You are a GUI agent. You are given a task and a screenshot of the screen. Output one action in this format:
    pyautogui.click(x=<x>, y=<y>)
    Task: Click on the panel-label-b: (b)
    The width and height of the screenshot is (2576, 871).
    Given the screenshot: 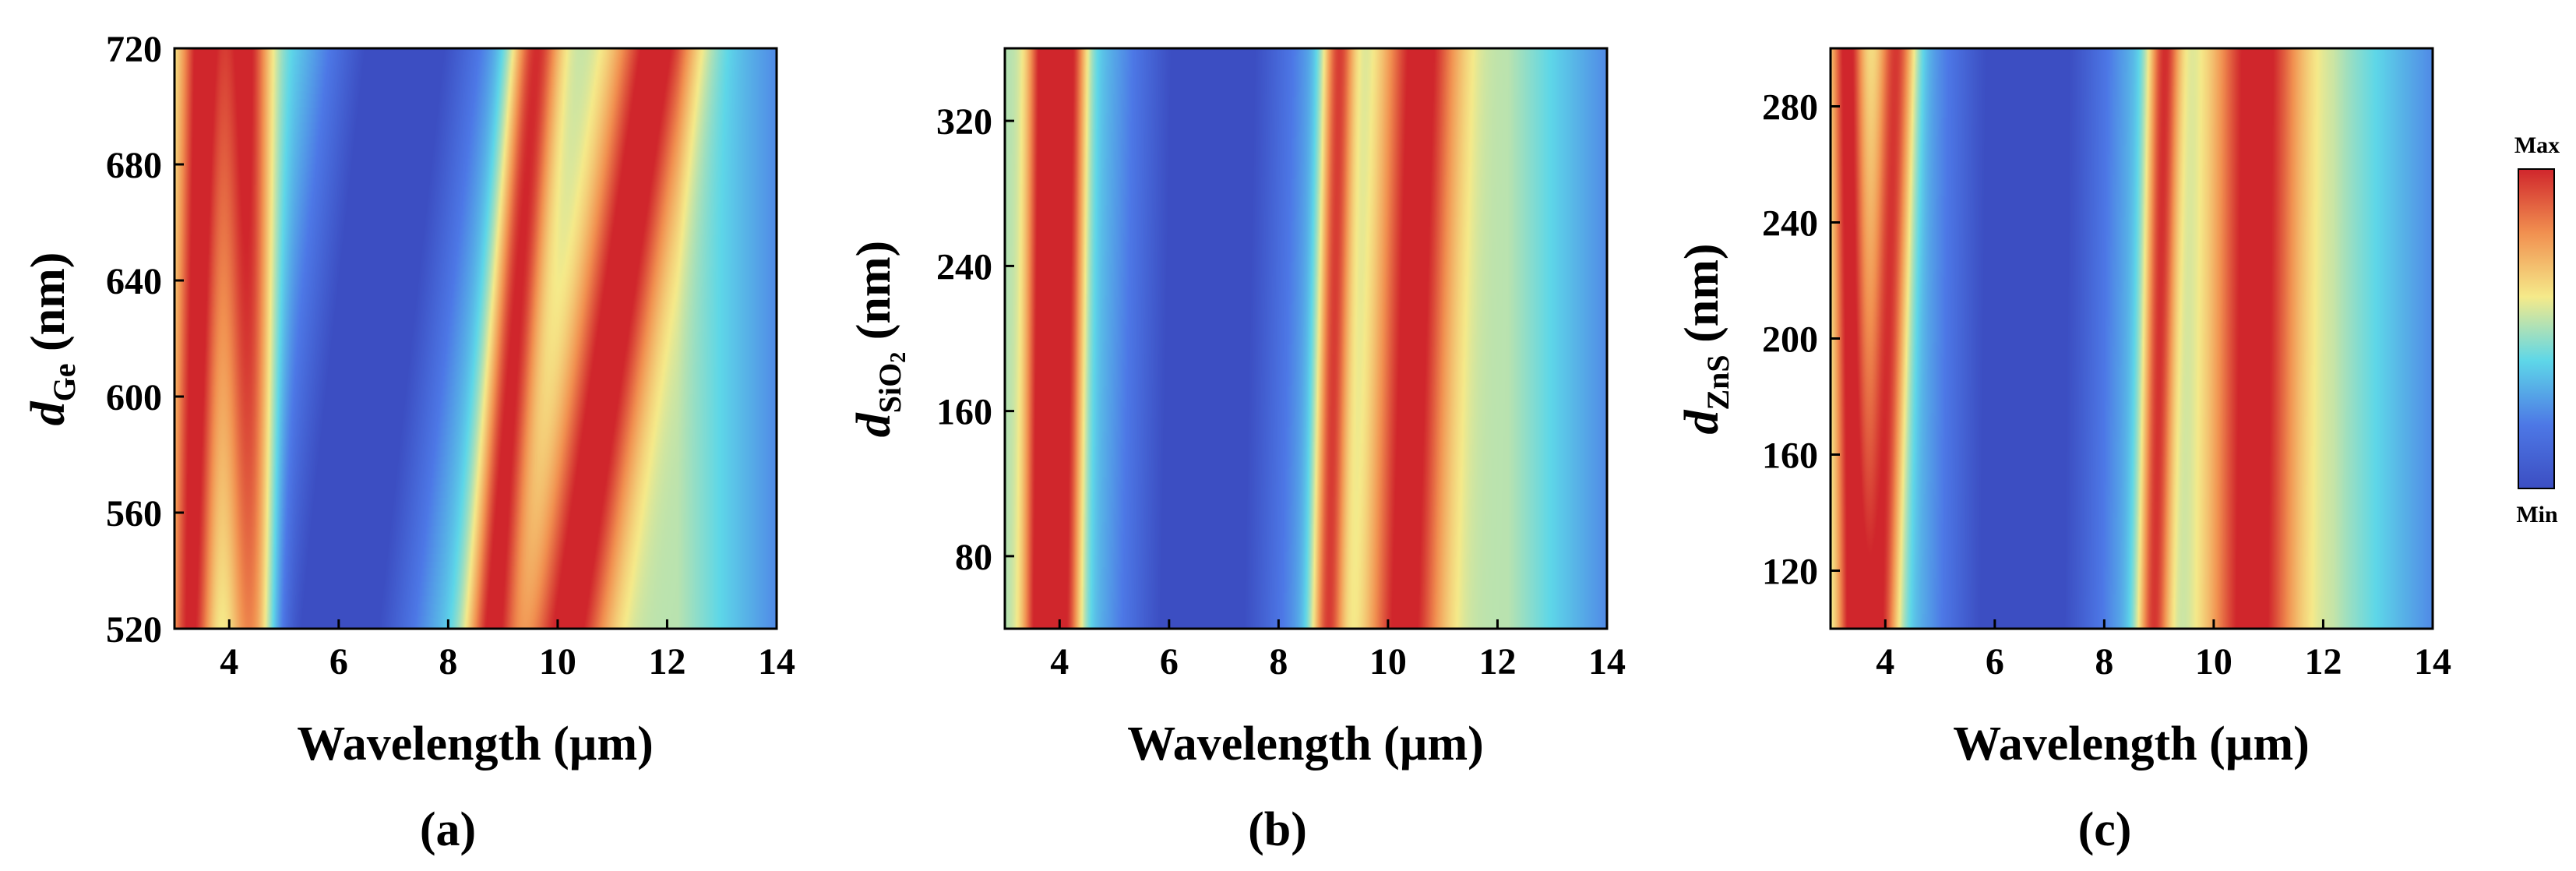 What is the action you would take?
    pyautogui.click(x=1278, y=829)
    